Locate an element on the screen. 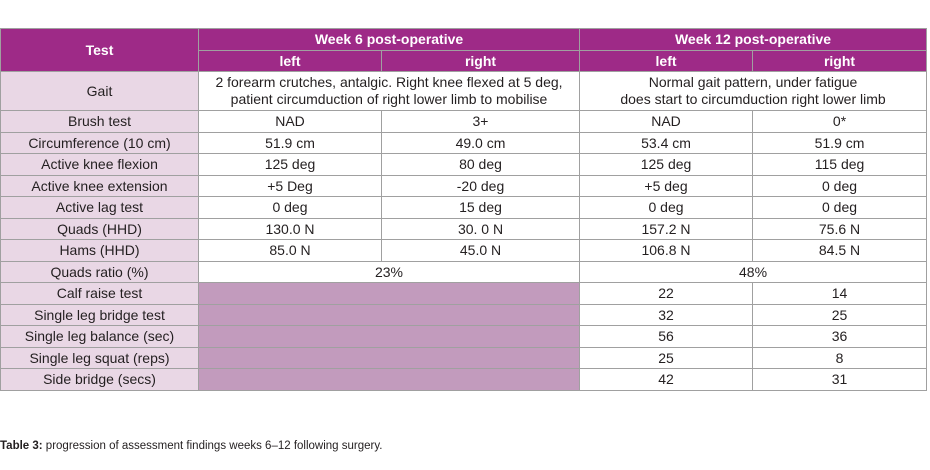  table-row-quads-ratio: Quads ratio (%) 23% 48% is located at coordinates (464, 271).